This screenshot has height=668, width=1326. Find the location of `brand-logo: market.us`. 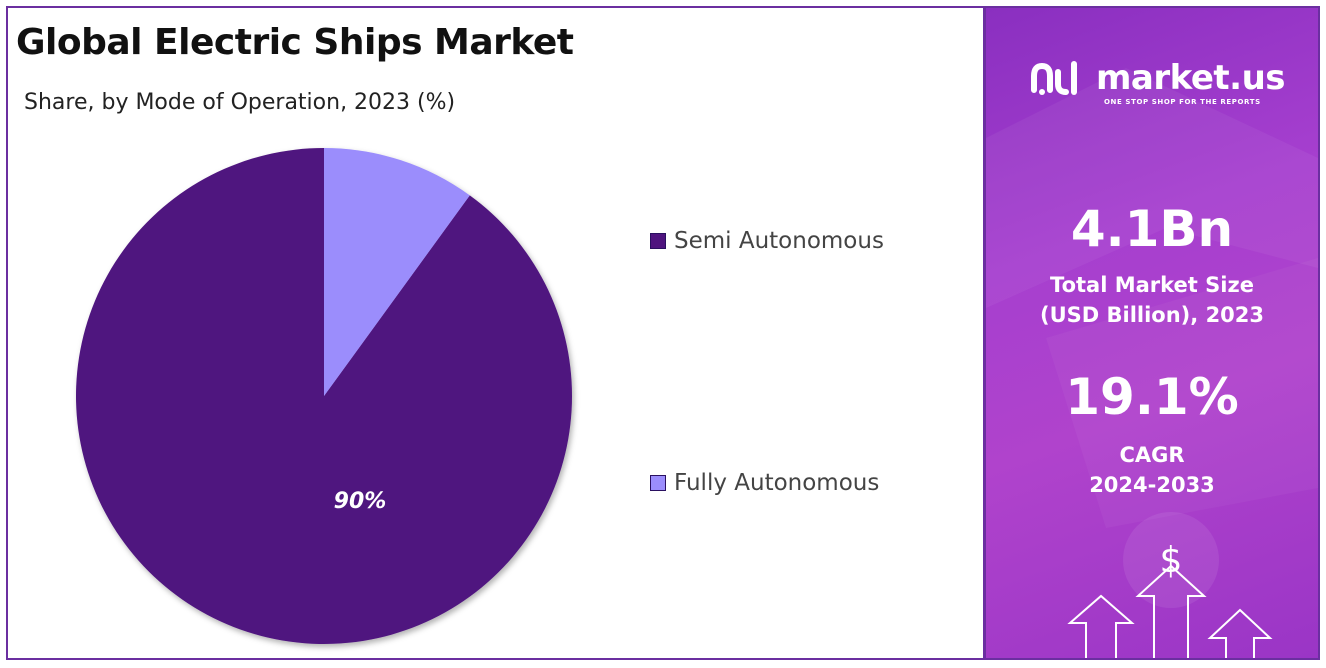

brand-logo: market.us is located at coordinates (1158, 78).